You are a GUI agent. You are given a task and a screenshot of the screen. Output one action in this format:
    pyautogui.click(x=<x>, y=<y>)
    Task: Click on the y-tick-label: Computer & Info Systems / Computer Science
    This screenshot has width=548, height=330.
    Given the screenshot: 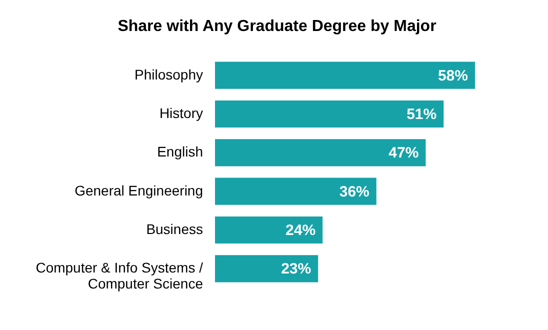 What is the action you would take?
    pyautogui.click(x=120, y=276)
    